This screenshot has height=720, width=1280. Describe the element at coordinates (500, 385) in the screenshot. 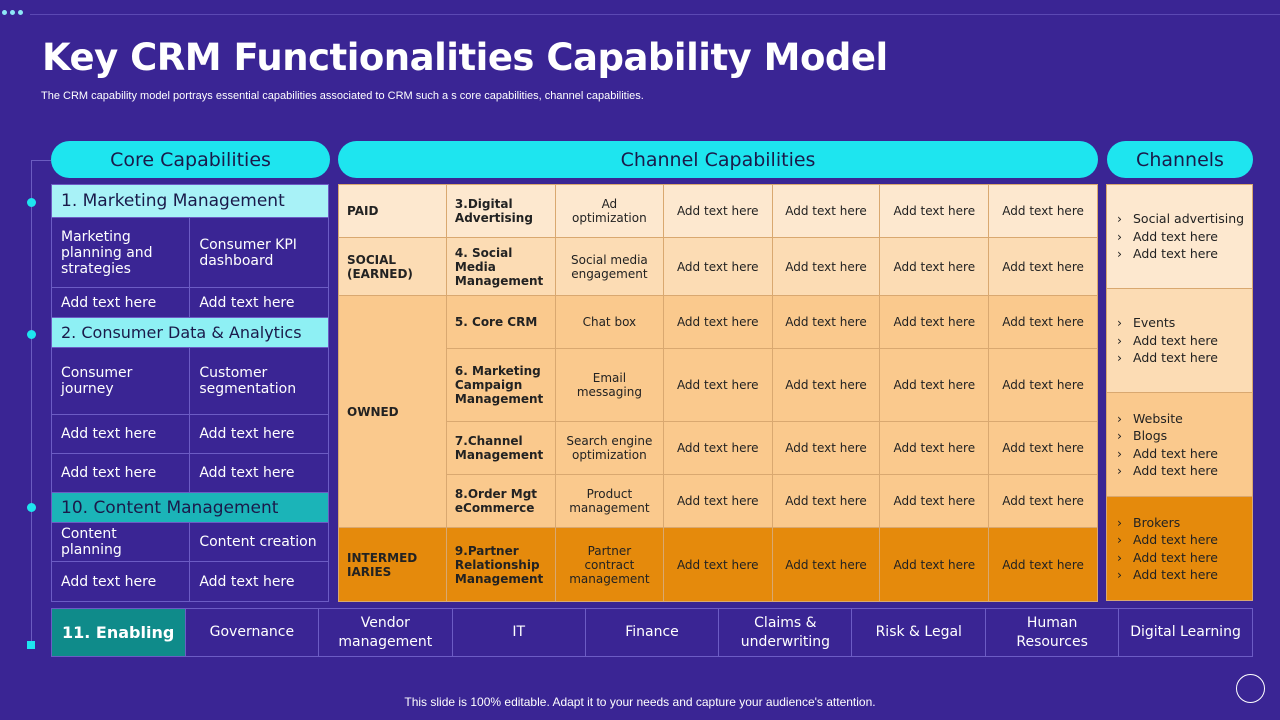

I see `capability-name: 6. Marketing Campaign Management` at that location.